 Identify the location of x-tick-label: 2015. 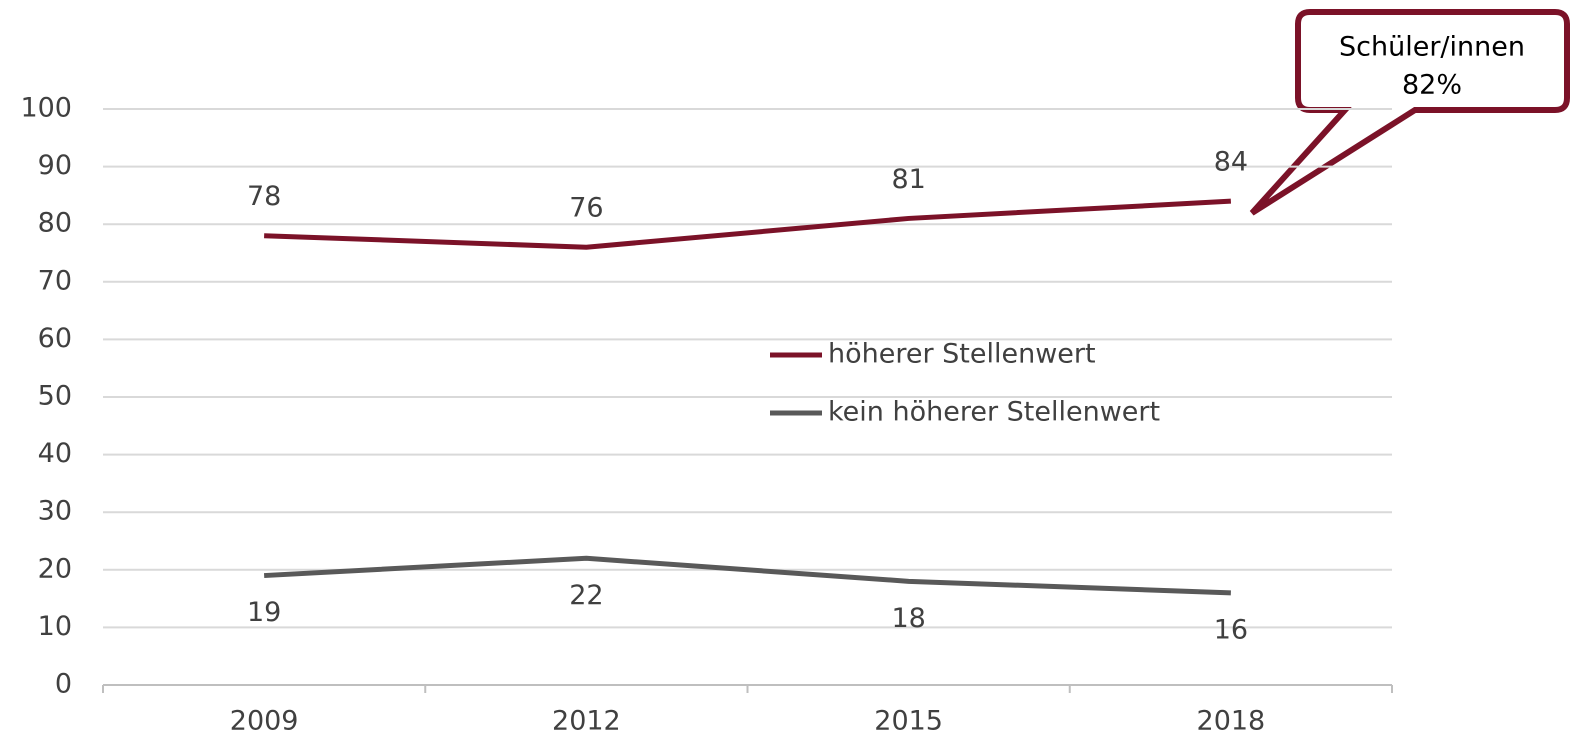
(908, 721).